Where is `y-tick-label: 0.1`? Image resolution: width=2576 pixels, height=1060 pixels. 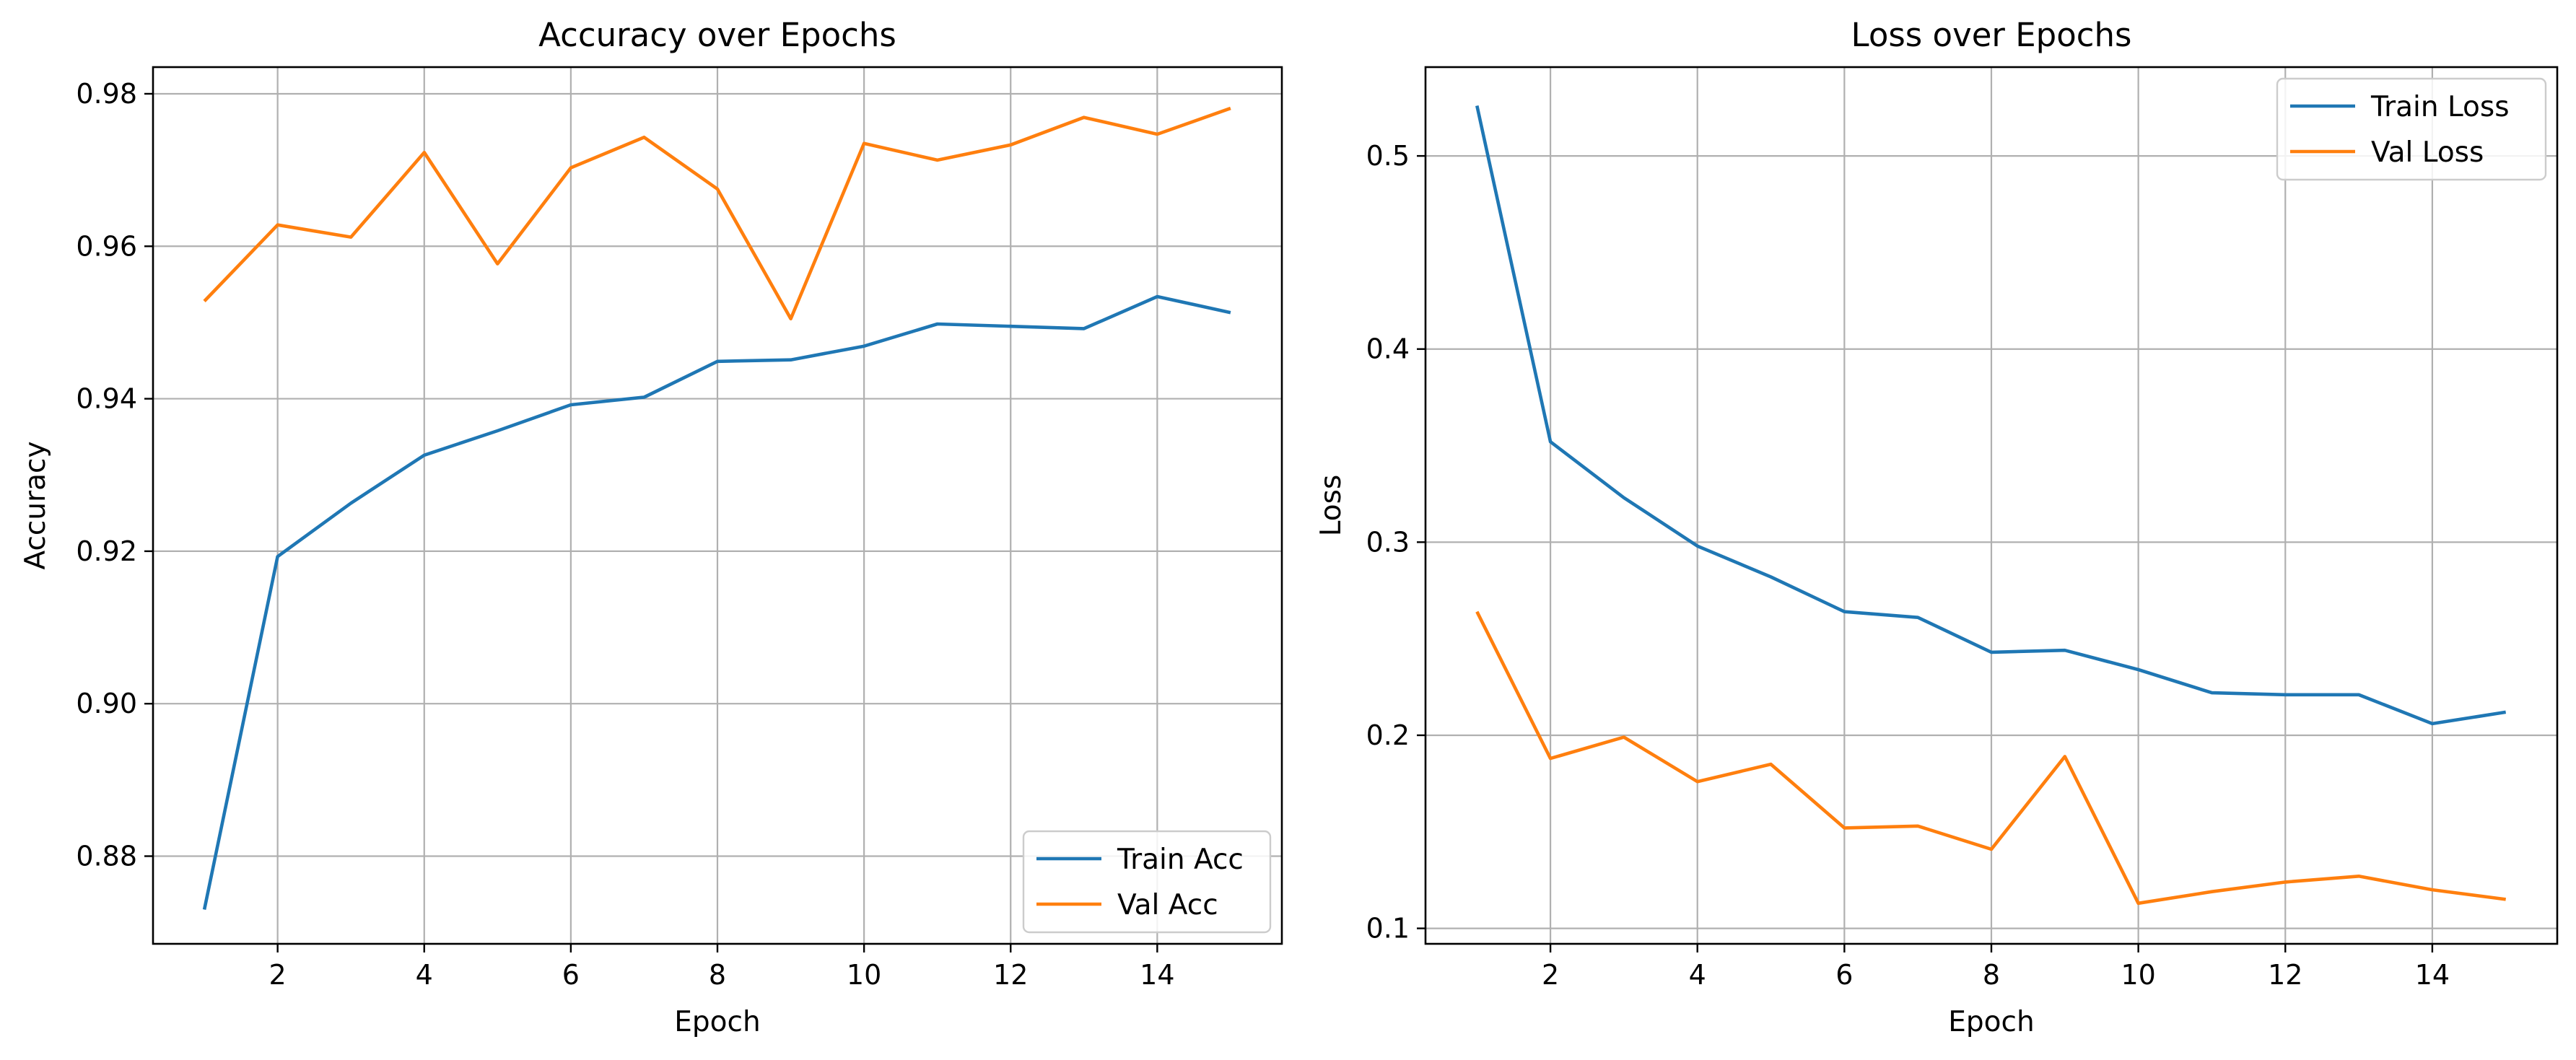
y-tick-label: 0.1 is located at coordinates (1388, 929).